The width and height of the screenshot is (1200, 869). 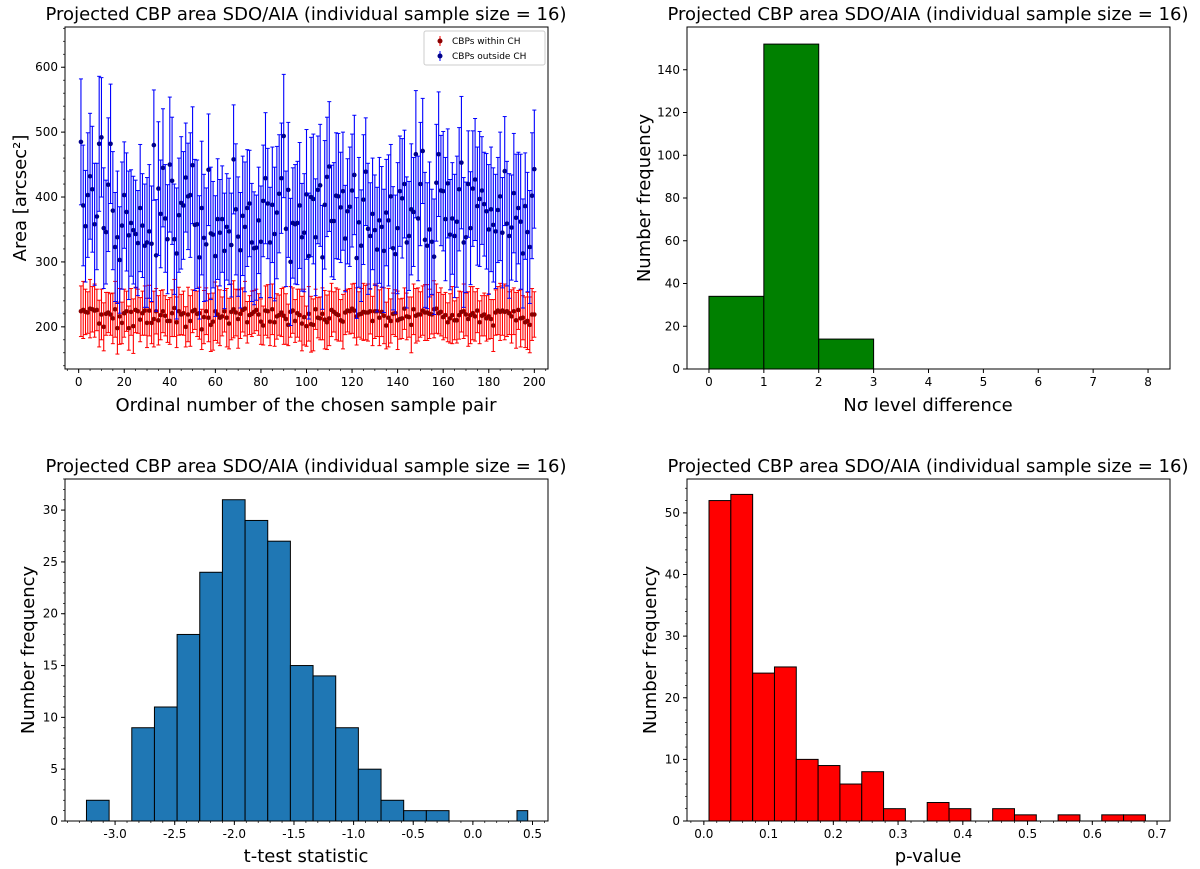 What do you see at coordinates (672, 575) in the screenshot?
I see `panel4-y-tick-label: 40` at bounding box center [672, 575].